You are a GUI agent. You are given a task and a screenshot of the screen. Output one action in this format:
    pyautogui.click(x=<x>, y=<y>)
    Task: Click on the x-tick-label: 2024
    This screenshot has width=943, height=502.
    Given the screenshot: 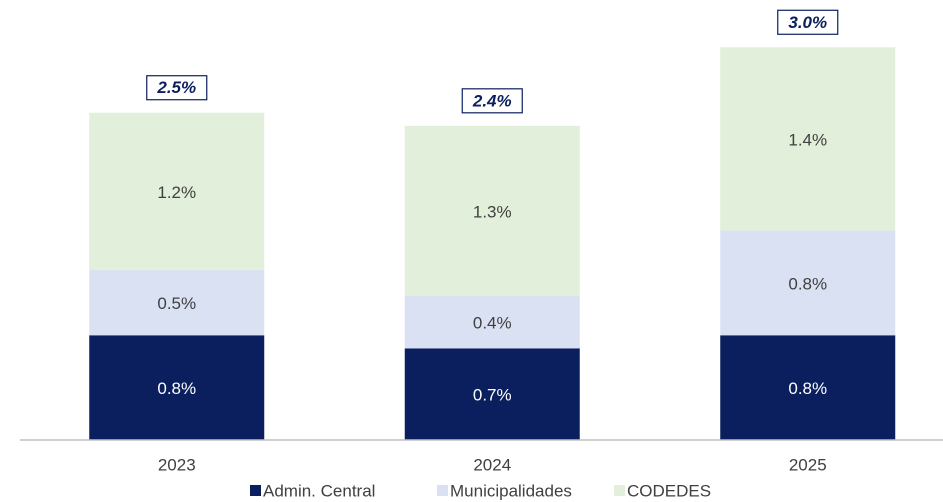 What is the action you would take?
    pyautogui.click(x=492, y=464)
    